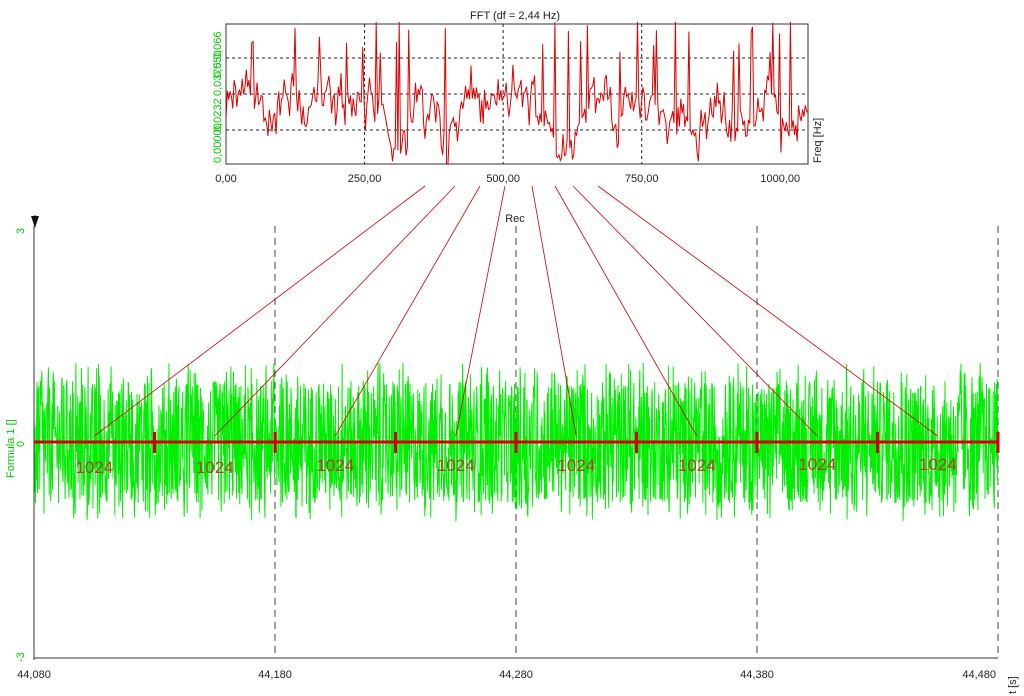 Image resolution: width=1024 pixels, height=696 pixels. I want to click on fft-y-tick-label: 0,050, so click(218, 64).